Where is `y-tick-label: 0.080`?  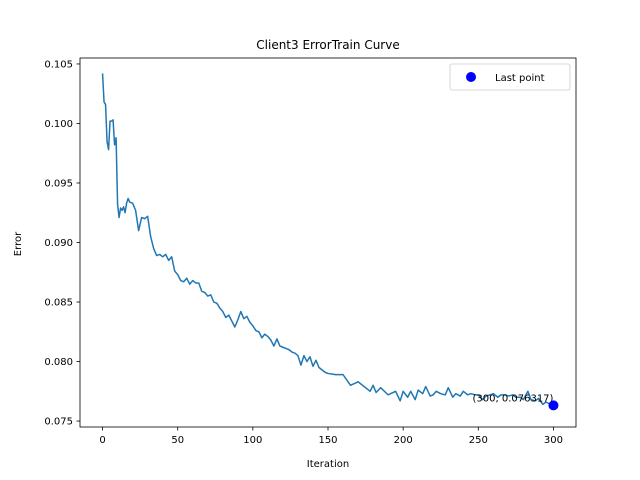
y-tick-label: 0.080 is located at coordinates (58, 362).